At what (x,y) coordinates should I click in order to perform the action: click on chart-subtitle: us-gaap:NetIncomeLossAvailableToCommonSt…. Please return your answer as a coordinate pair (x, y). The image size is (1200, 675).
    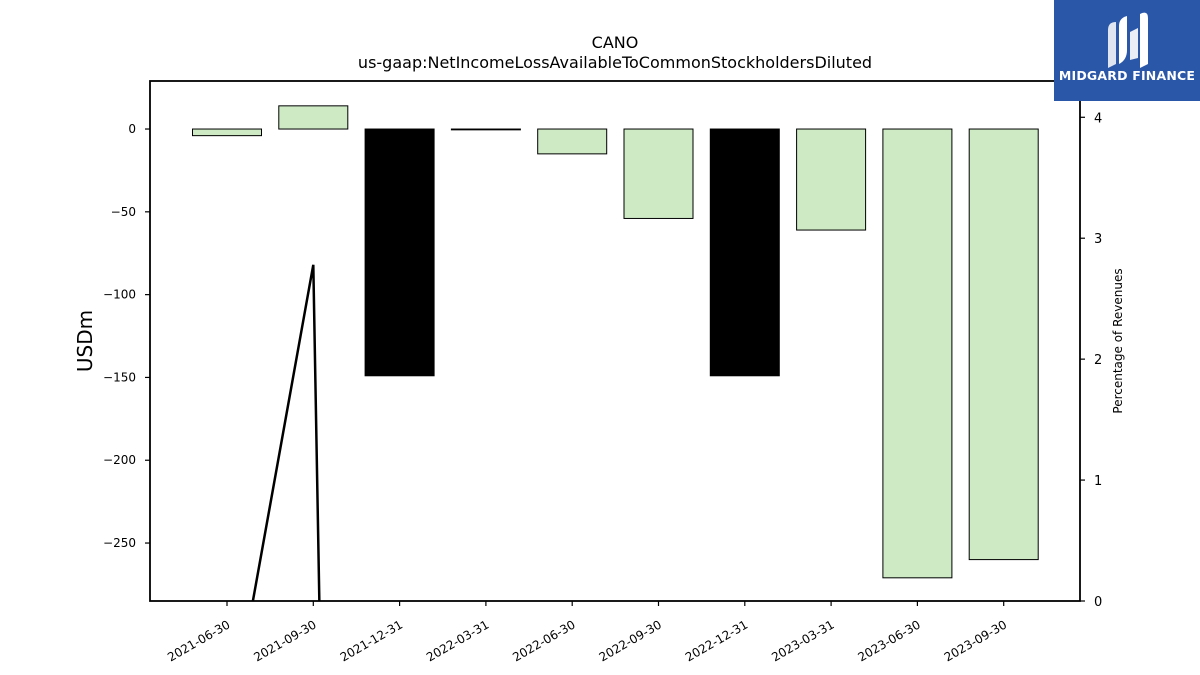
    Looking at the image, I should click on (615, 62).